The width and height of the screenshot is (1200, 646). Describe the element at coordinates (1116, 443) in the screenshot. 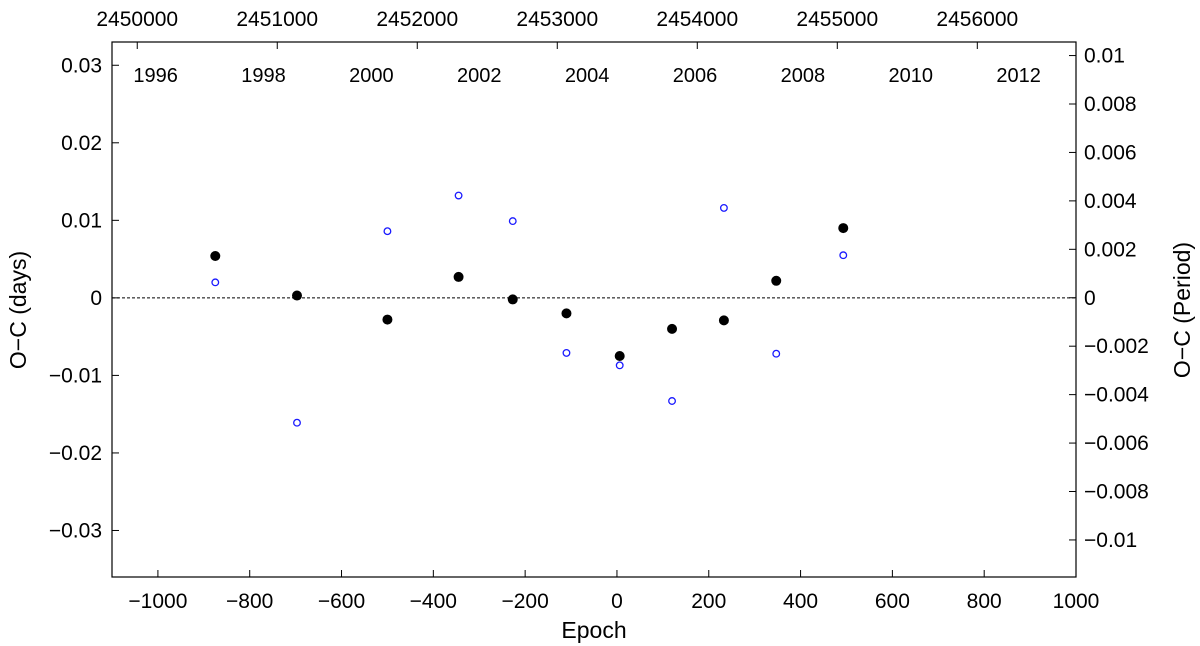

I see `y-right-tick-label: −0.006` at that location.